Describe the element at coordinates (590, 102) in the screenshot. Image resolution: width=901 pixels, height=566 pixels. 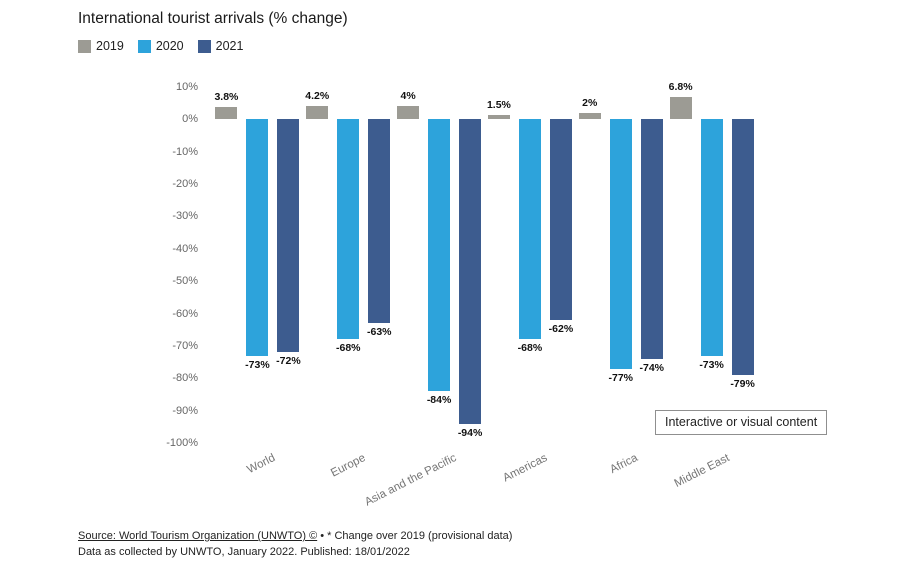
I see `bar-value-label: 2%` at that location.